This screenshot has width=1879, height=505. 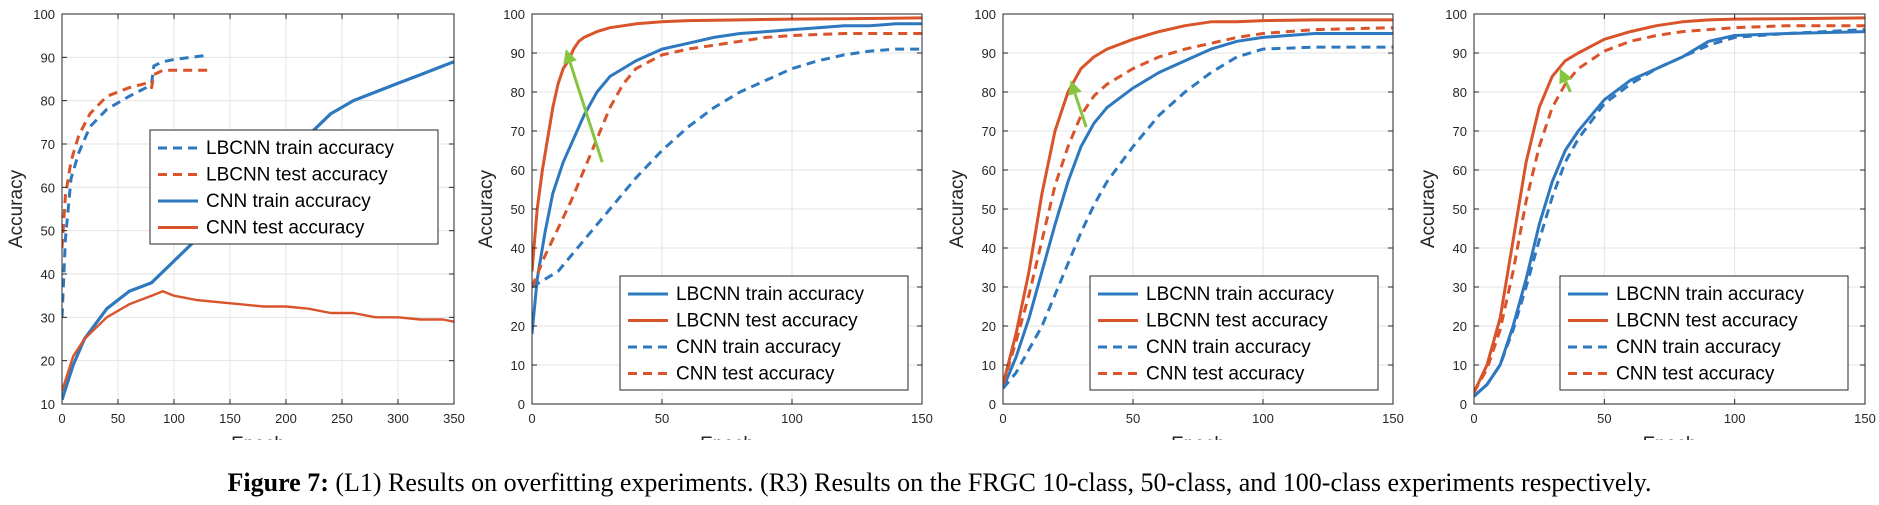 I want to click on caption-label: Figure 7:, so click(x=278, y=482).